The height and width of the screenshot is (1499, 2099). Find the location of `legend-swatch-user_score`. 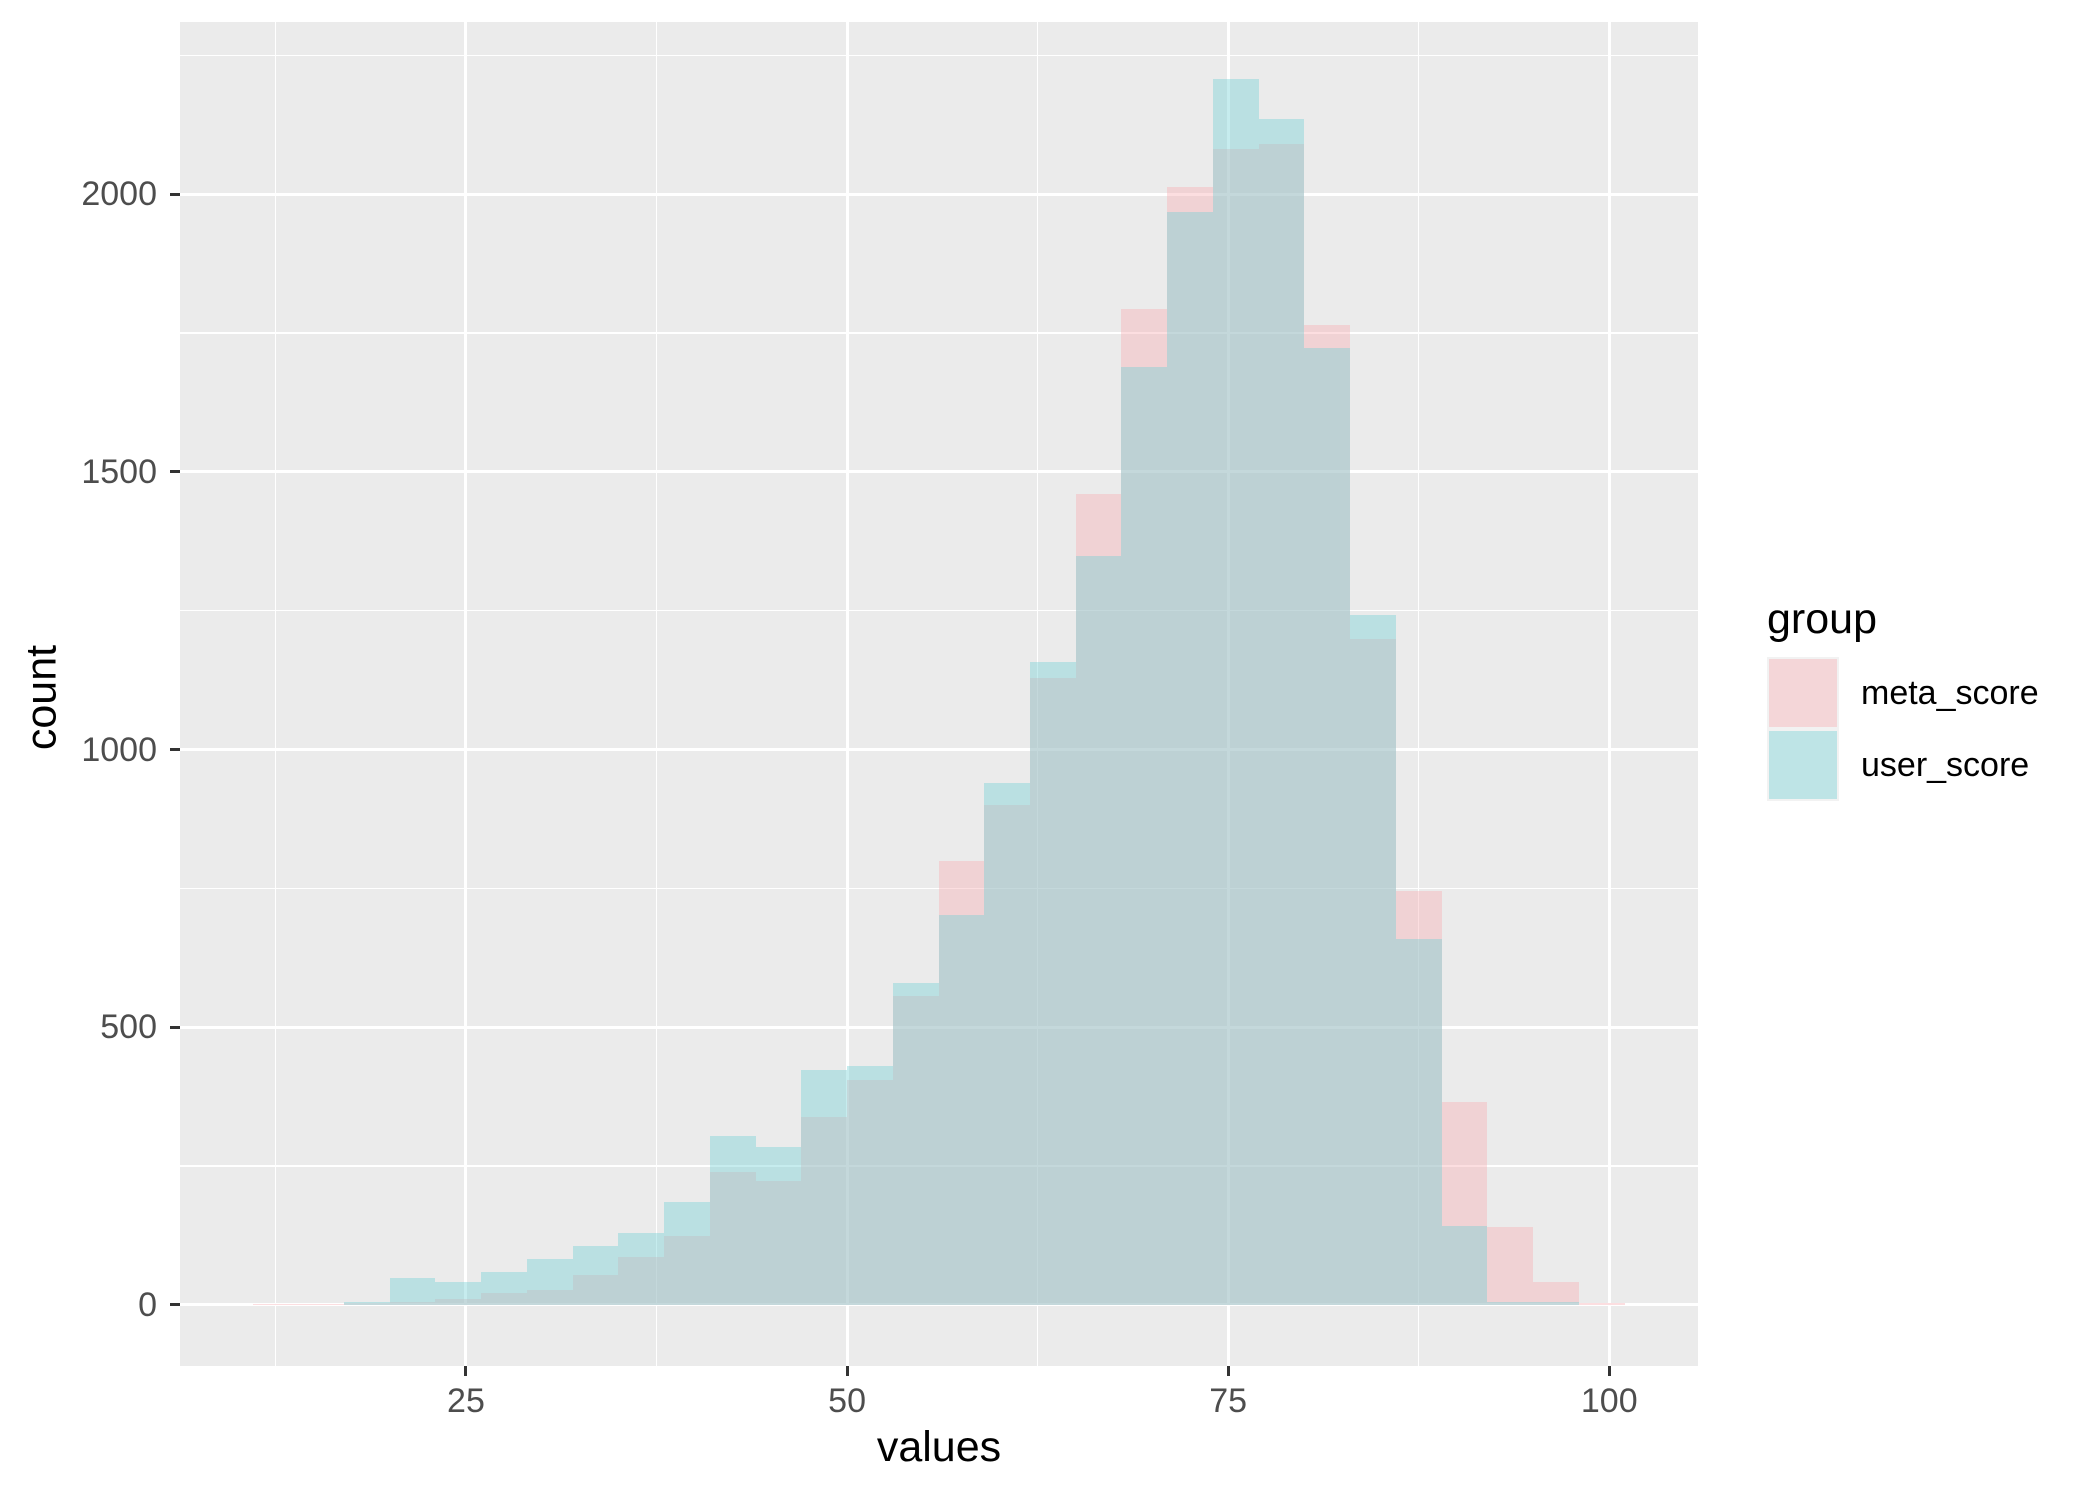

legend-swatch-user_score is located at coordinates (1803, 765).